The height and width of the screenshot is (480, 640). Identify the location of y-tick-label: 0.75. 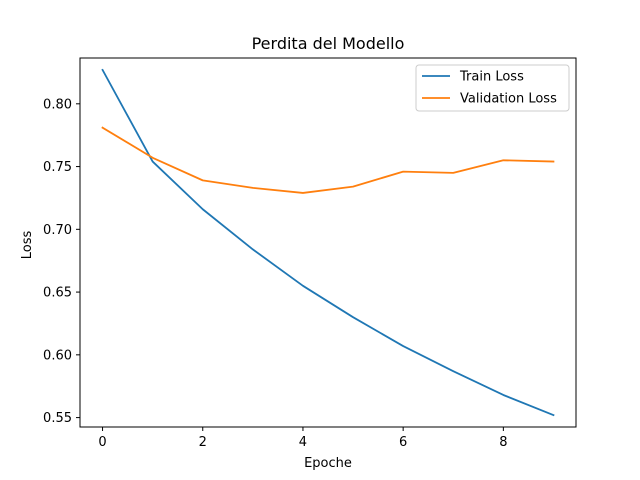
(57, 167).